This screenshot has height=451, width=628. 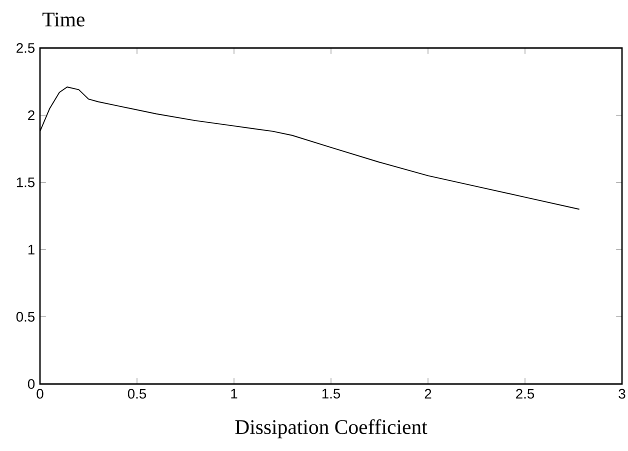 I want to click on y-tick-label: 1.5, so click(x=25, y=183).